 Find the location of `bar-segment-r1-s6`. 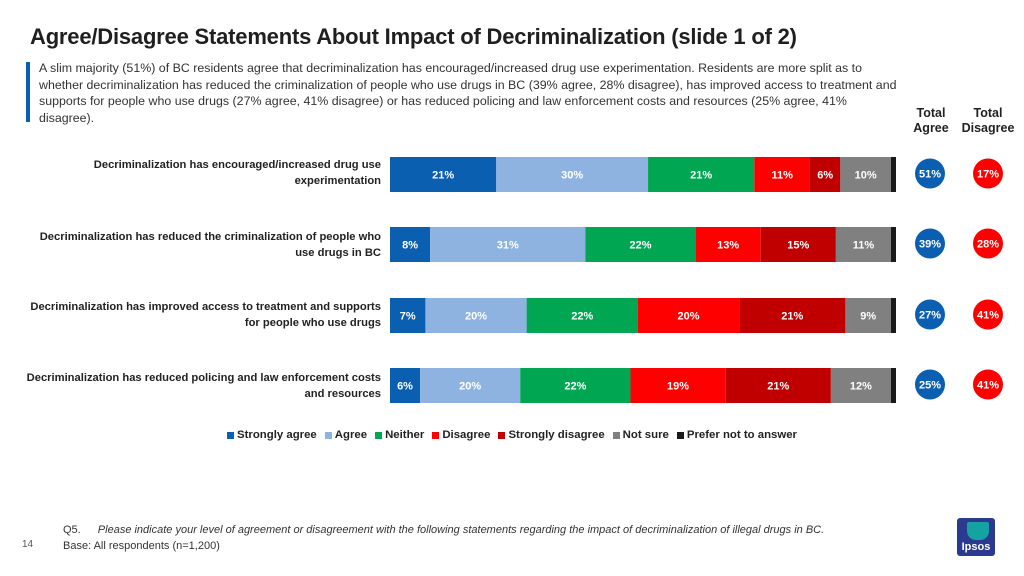

bar-segment-r1-s6 is located at coordinates (865, 174).